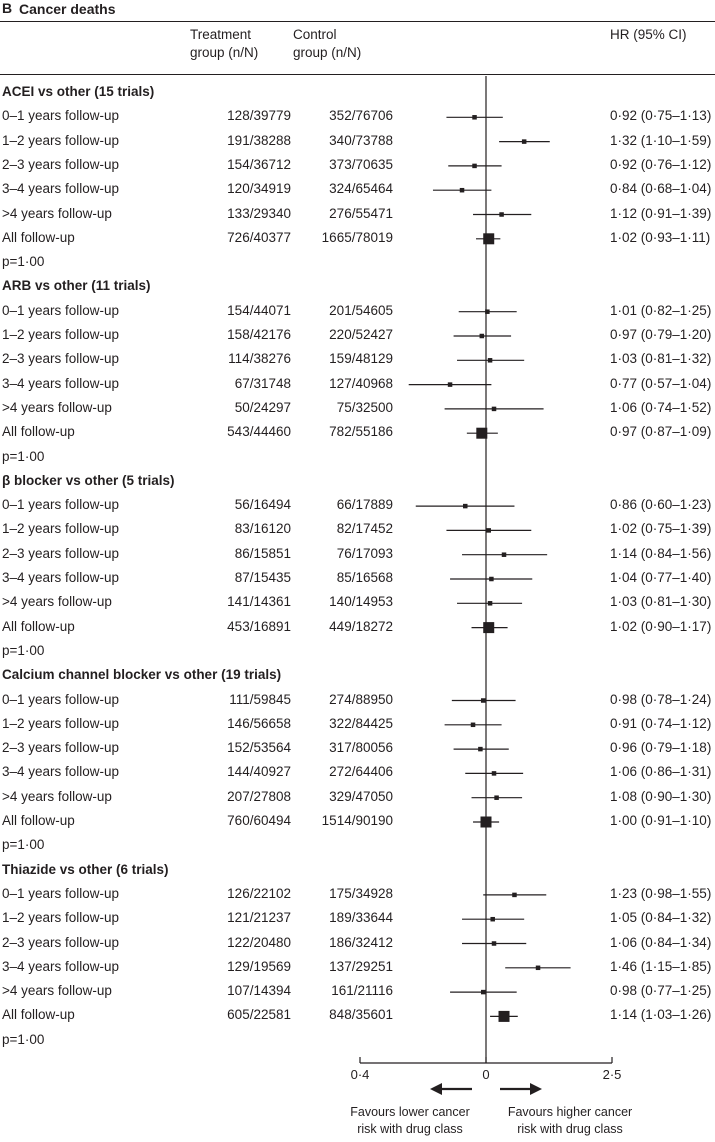  What do you see at coordinates (357, 237) in the screenshot?
I see `control-count: 1665/78019` at bounding box center [357, 237].